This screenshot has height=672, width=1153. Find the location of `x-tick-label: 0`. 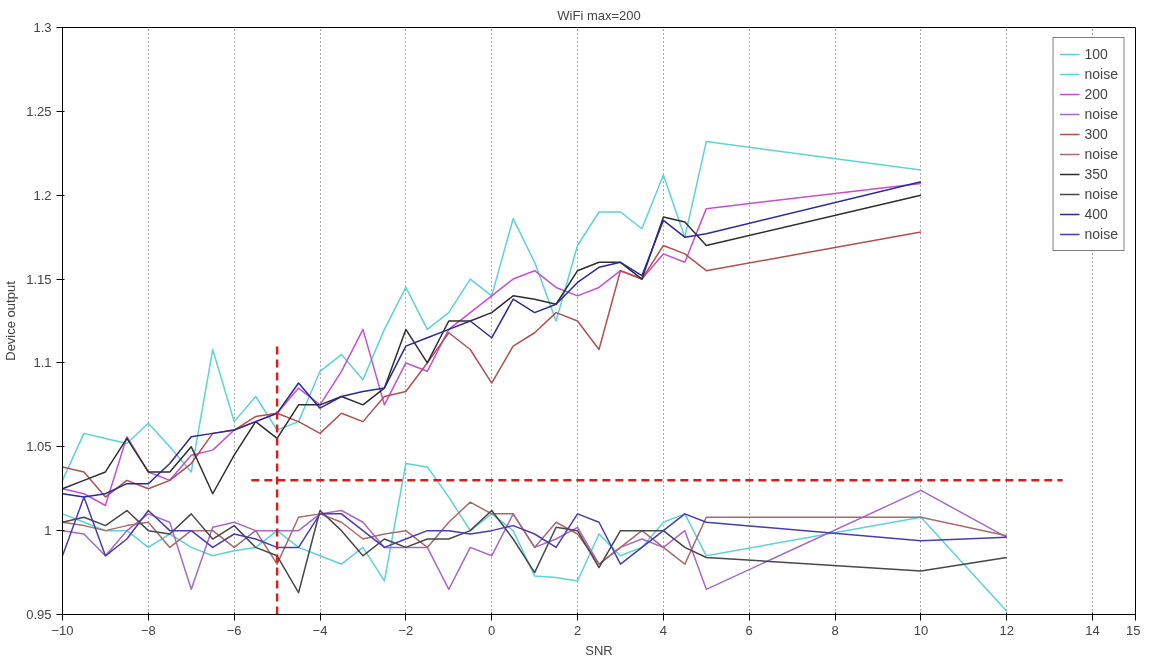

x-tick-label: 0 is located at coordinates (492, 630).